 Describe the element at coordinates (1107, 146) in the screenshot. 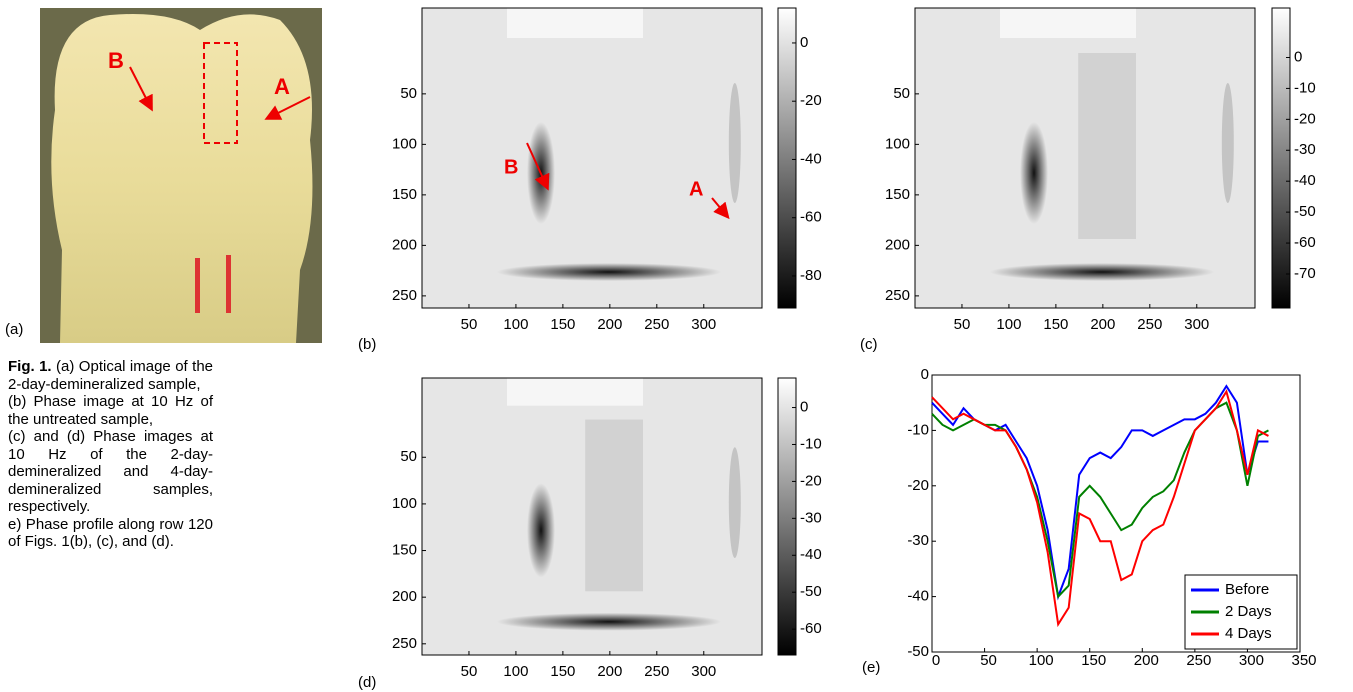

I see `image-band` at that location.